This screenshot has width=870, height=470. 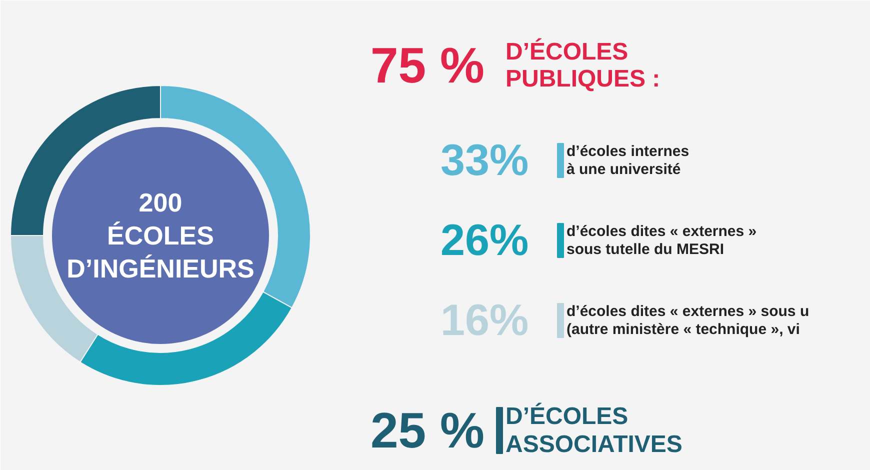 What do you see at coordinates (688, 320) in the screenshot?
I see `legend-label: d’écoles dites « externes » sous u (autre ministère « technique », vi` at bounding box center [688, 320].